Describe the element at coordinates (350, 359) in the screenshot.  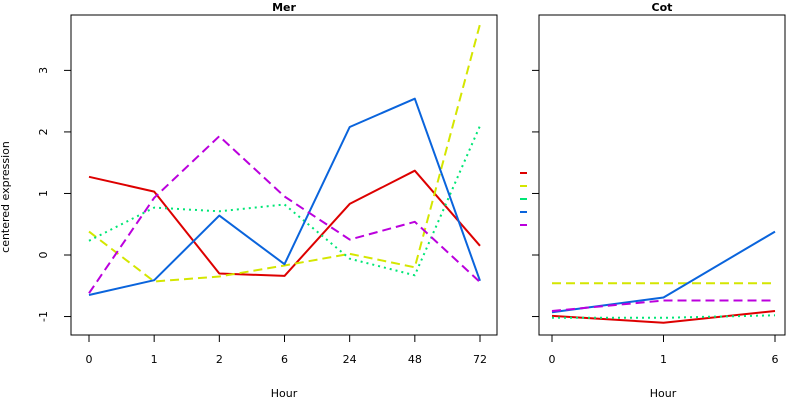
I see `x-tick-label-mer-4: 24` at that location.